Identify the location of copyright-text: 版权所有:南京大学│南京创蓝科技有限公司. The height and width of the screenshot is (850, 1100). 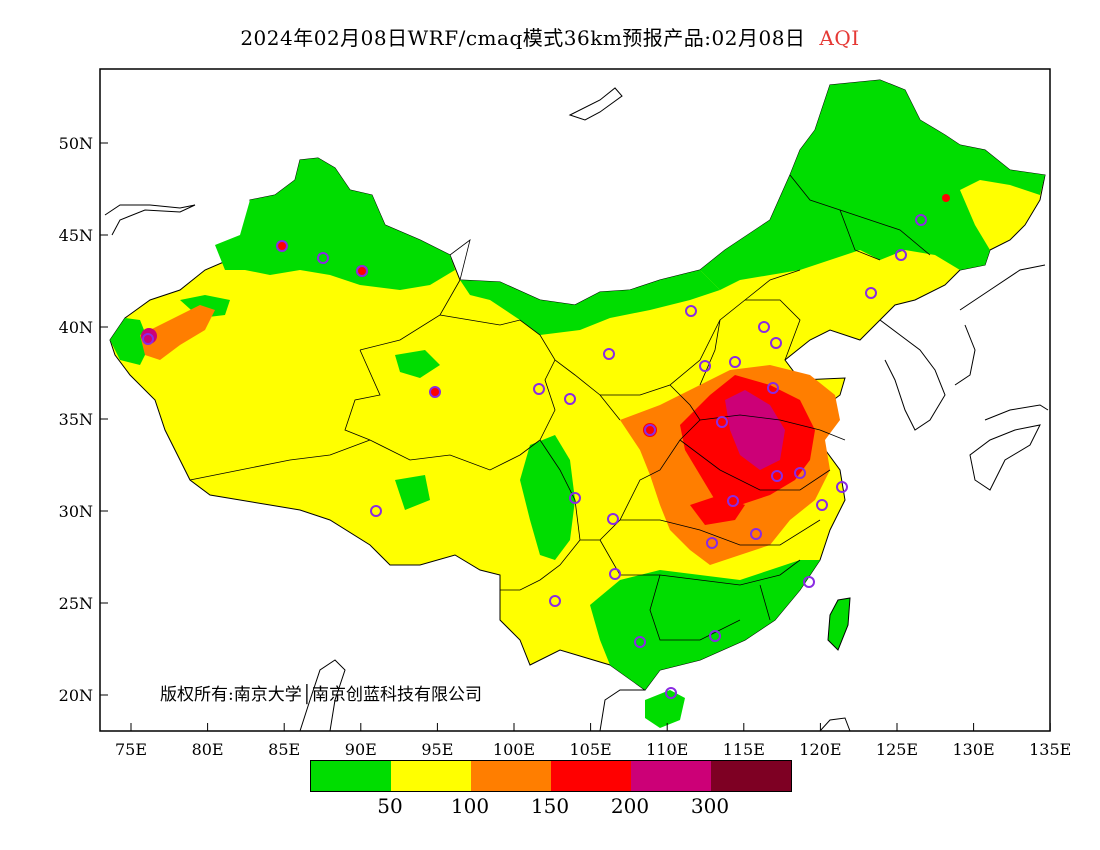
(321, 695).